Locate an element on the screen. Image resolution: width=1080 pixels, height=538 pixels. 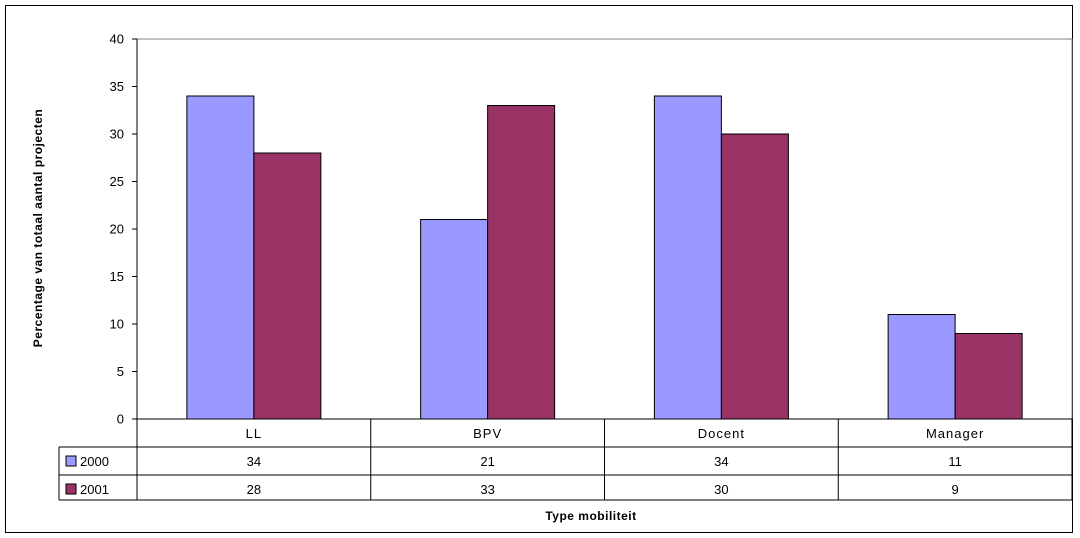
table-cell-value: 28 is located at coordinates (254, 489).